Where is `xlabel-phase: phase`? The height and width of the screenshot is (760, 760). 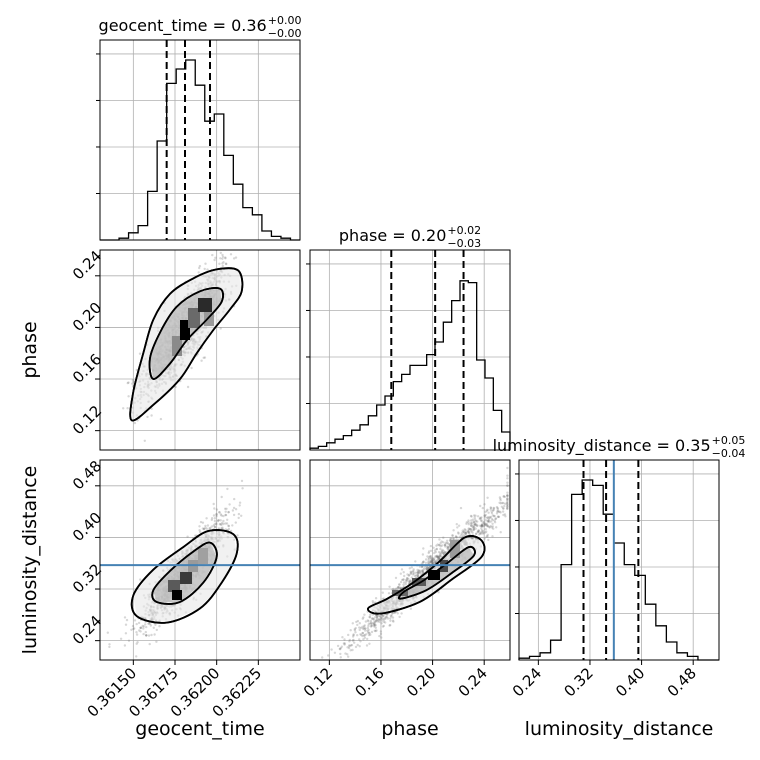
xlabel-phase: phase is located at coordinates (409, 729).